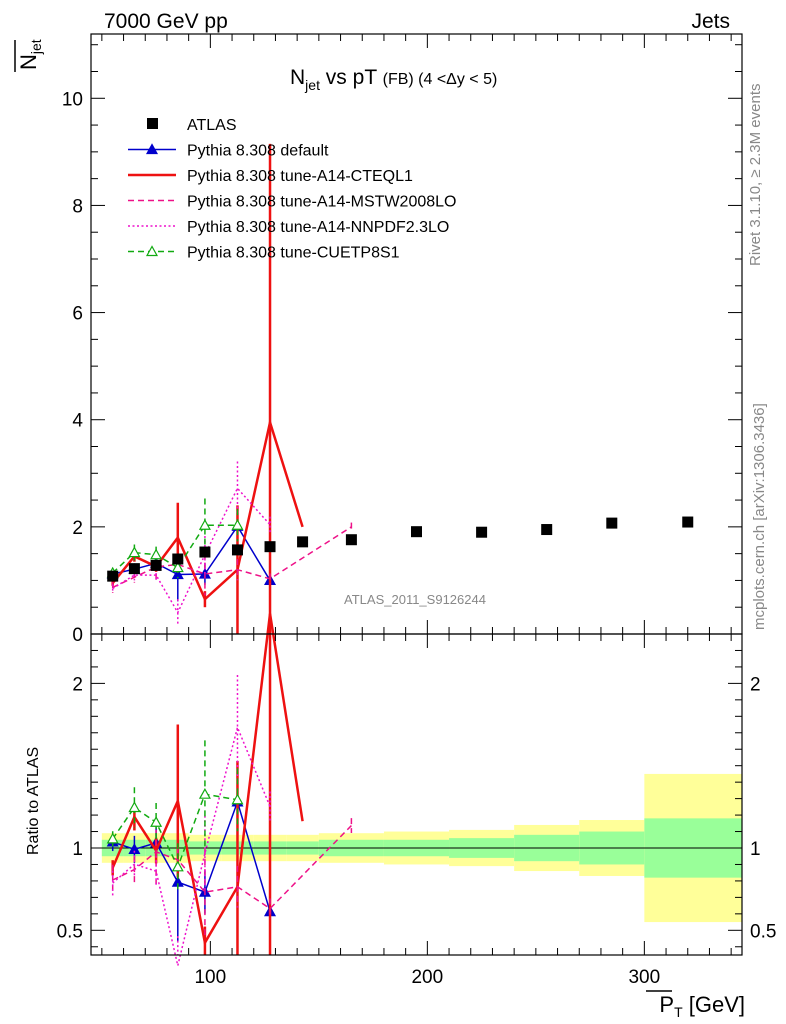  Describe the element at coordinates (77, 635) in the screenshot. I see `y-tick-label: 0` at that location.